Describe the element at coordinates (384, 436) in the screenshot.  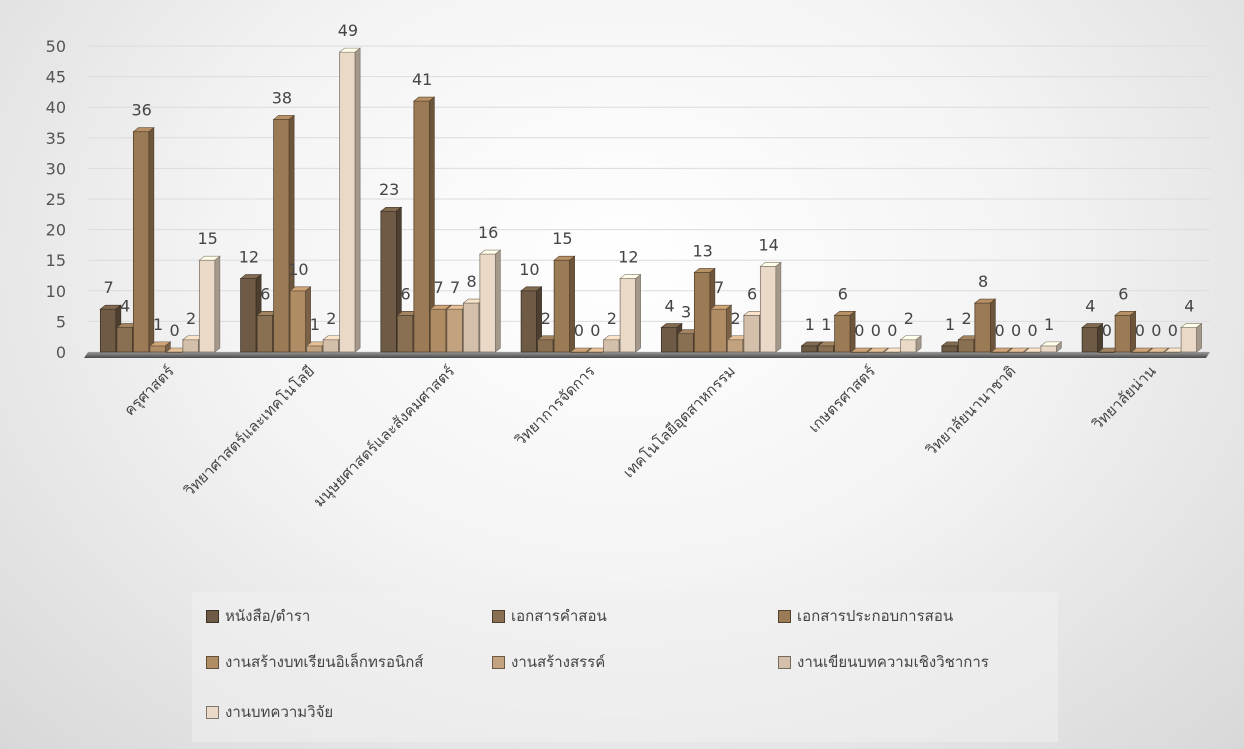
I see `category-label: มนุษยศาสตร์และสังคมศาสตร์` at that location.